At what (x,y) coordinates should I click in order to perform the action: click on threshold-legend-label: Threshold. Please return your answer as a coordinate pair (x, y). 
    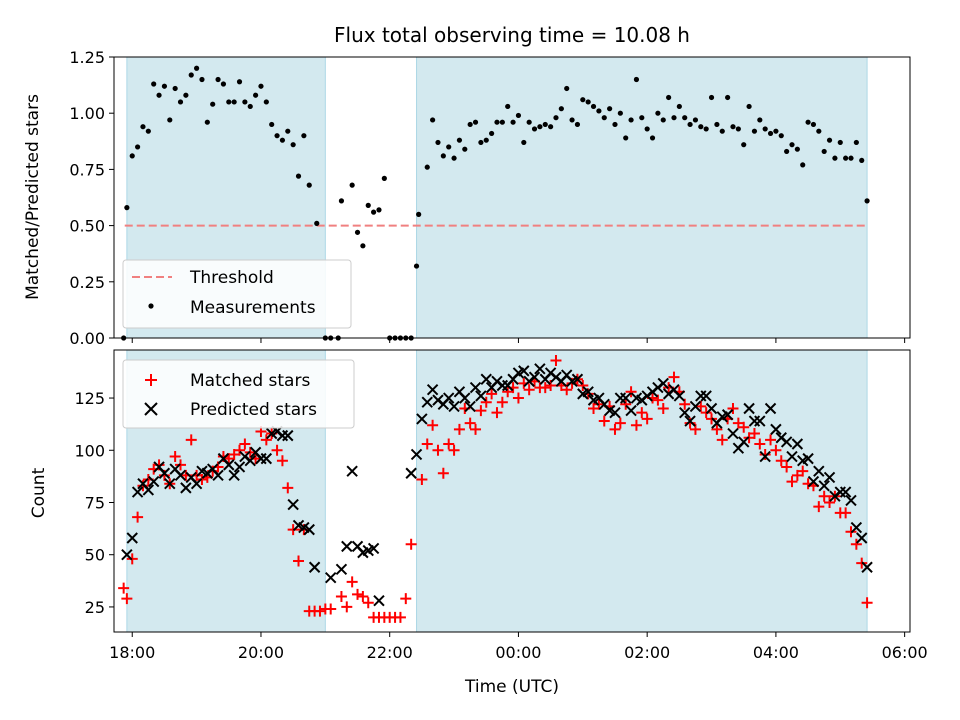
    Looking at the image, I should click on (231, 278).